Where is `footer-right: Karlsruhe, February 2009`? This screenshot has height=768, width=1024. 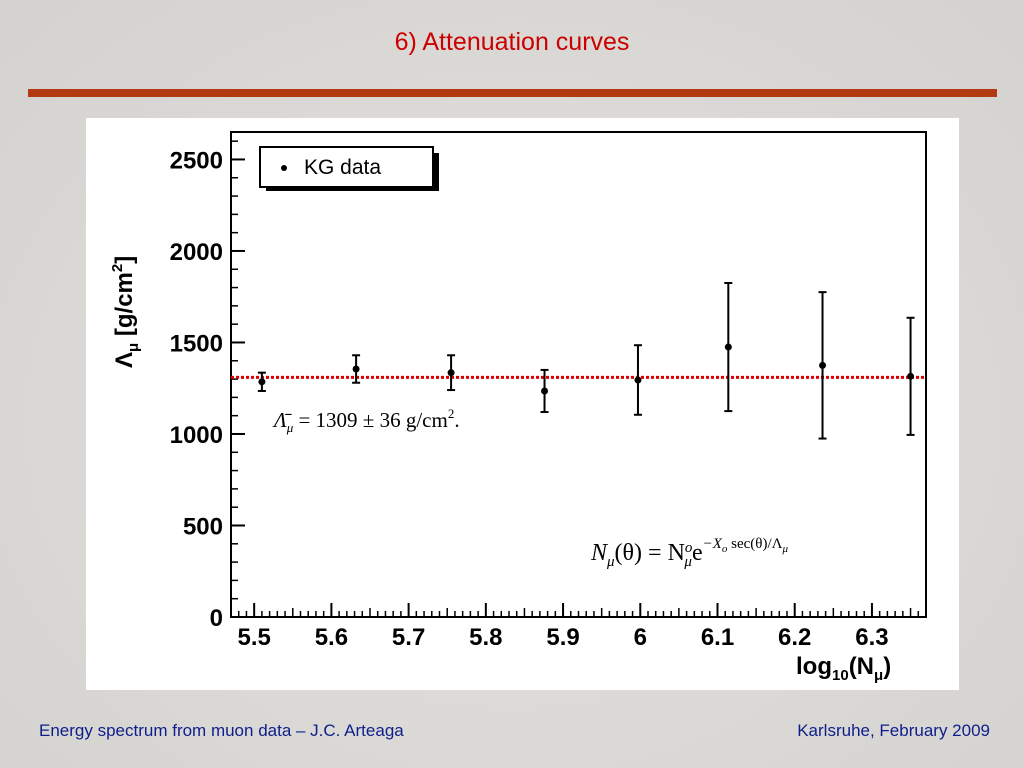
footer-right: Karlsruhe, February 2009 is located at coordinates (893, 730).